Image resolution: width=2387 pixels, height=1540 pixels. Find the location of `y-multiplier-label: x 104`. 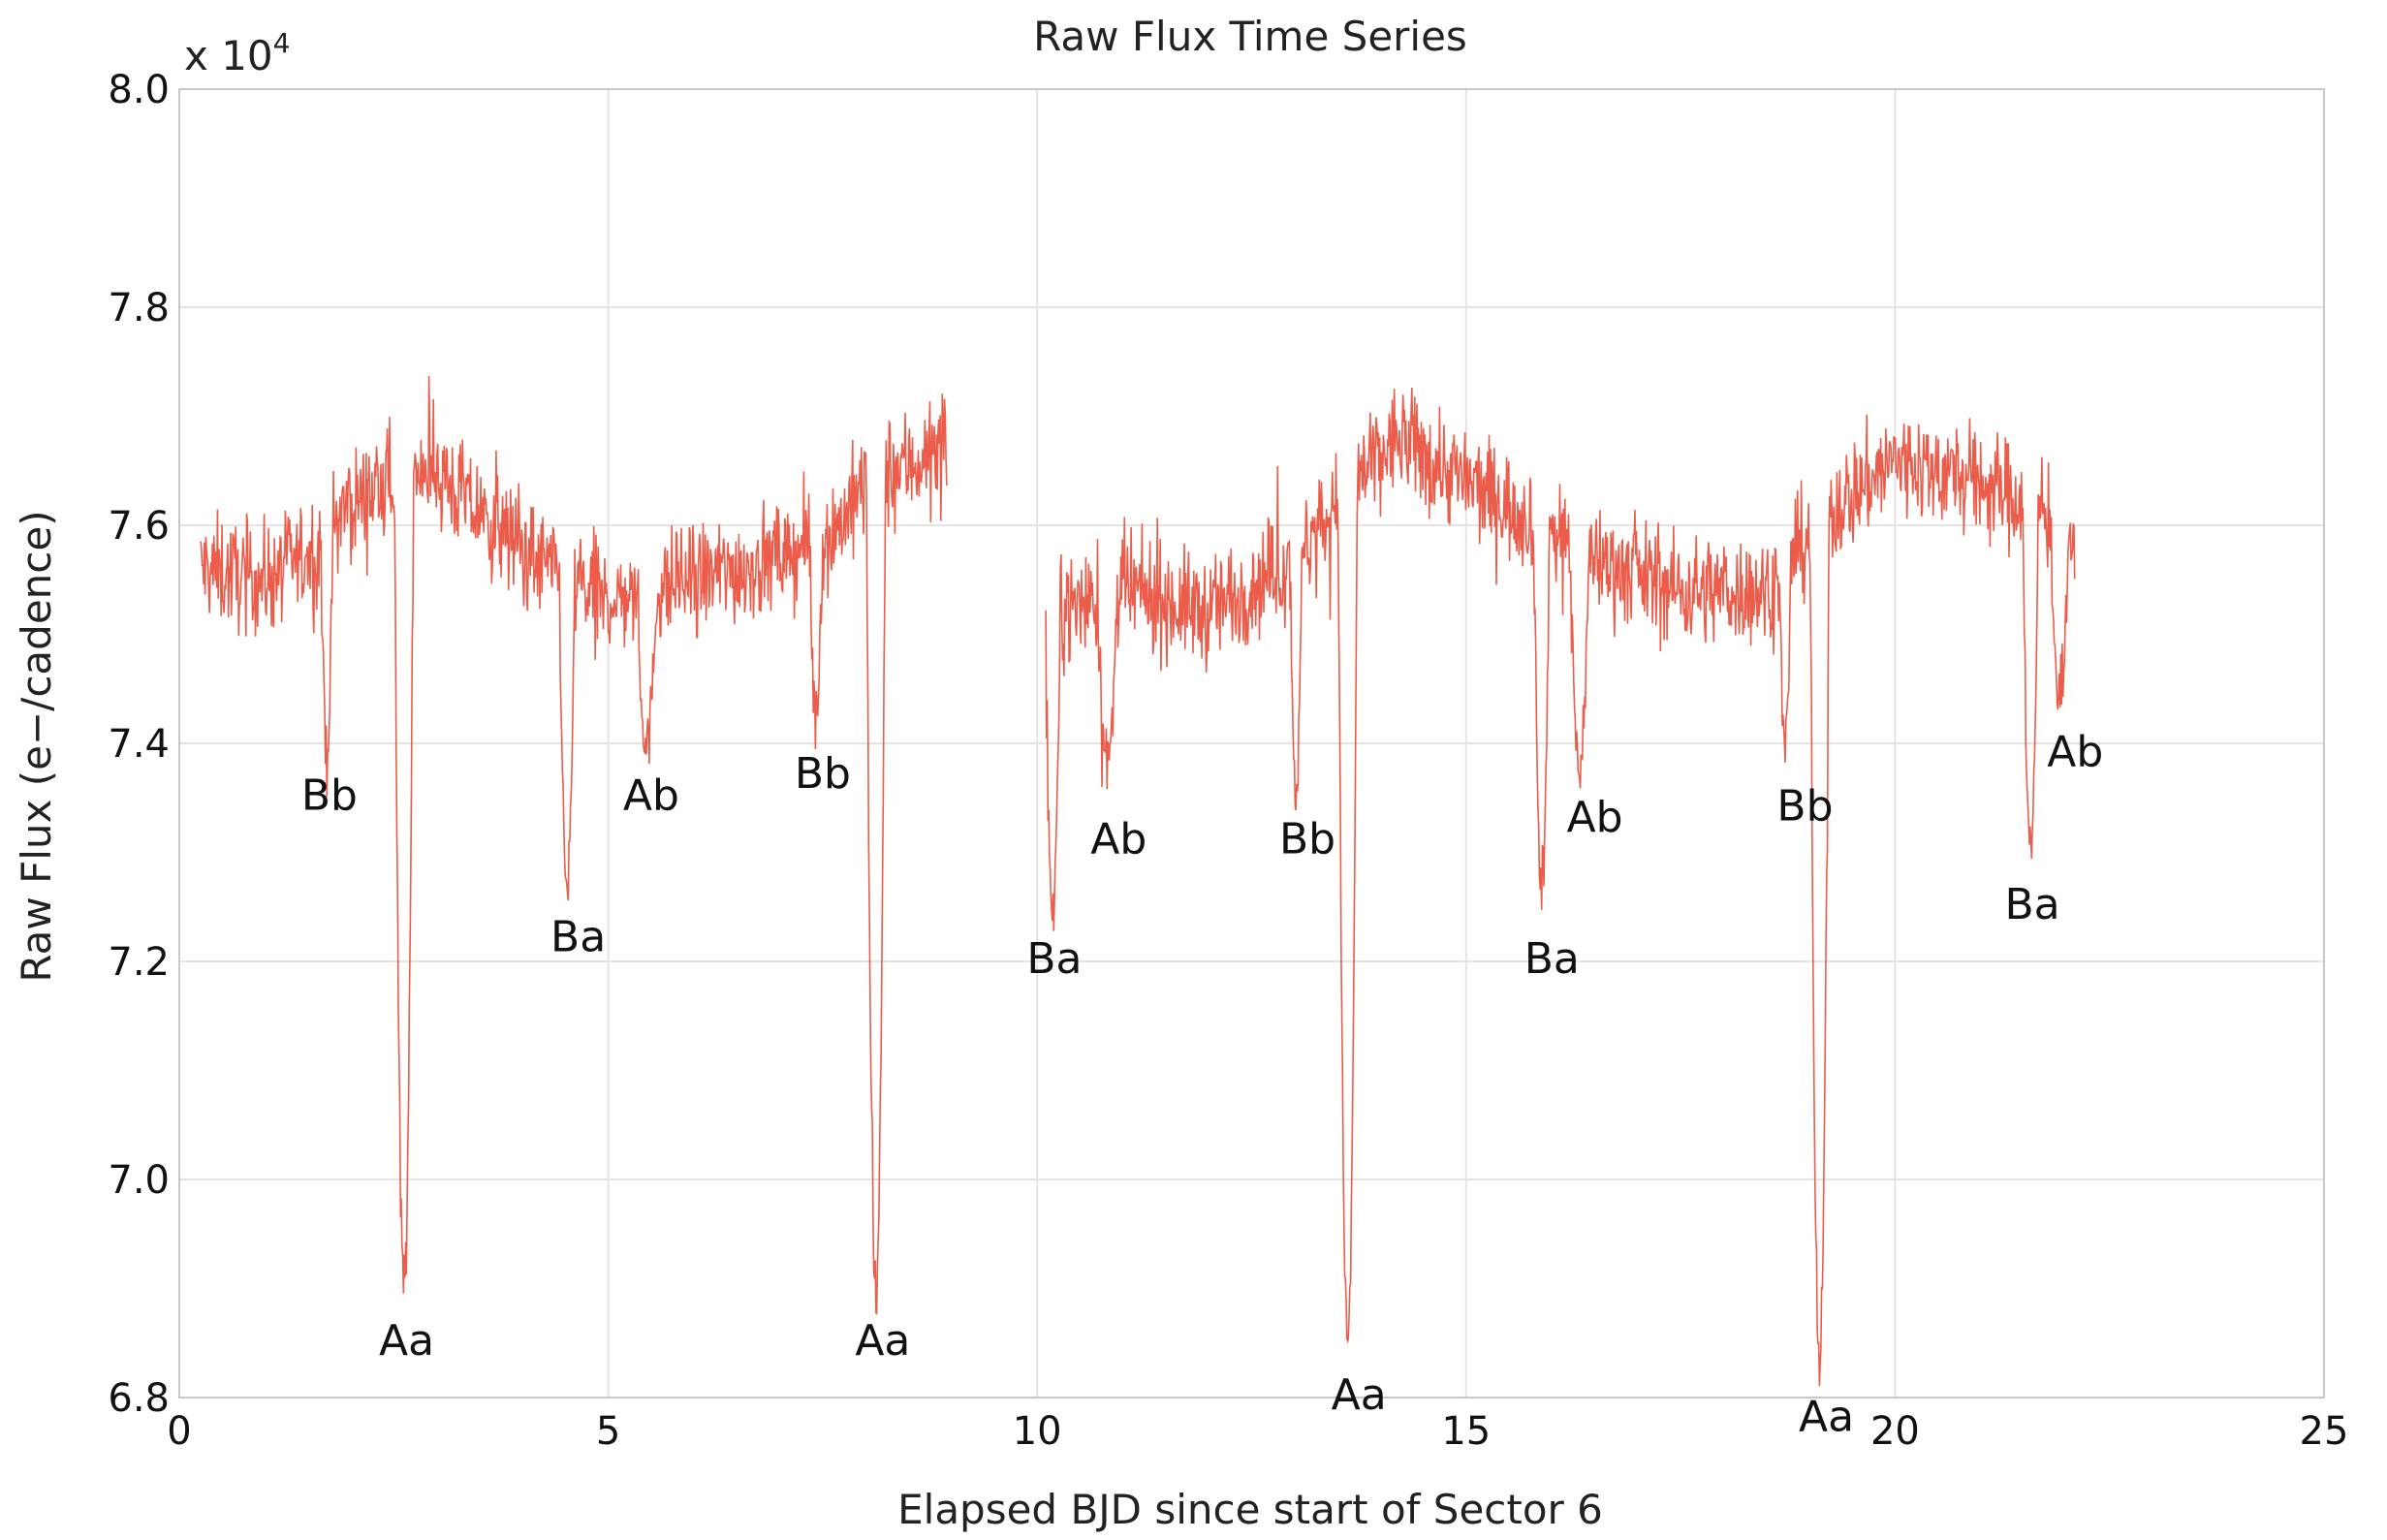

y-multiplier-label: x 104 is located at coordinates (237, 53).